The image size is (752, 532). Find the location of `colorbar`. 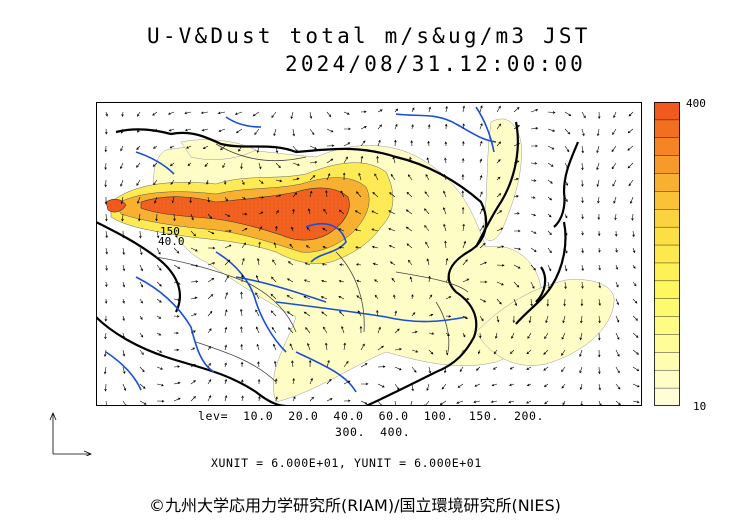

colorbar is located at coordinates (667, 254).